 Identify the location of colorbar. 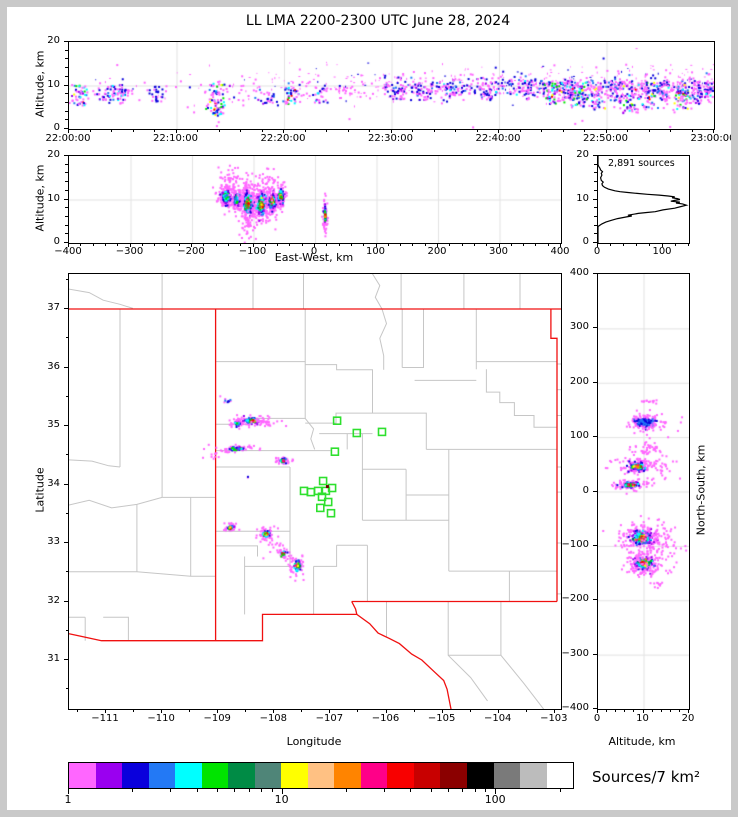
(321, 775).